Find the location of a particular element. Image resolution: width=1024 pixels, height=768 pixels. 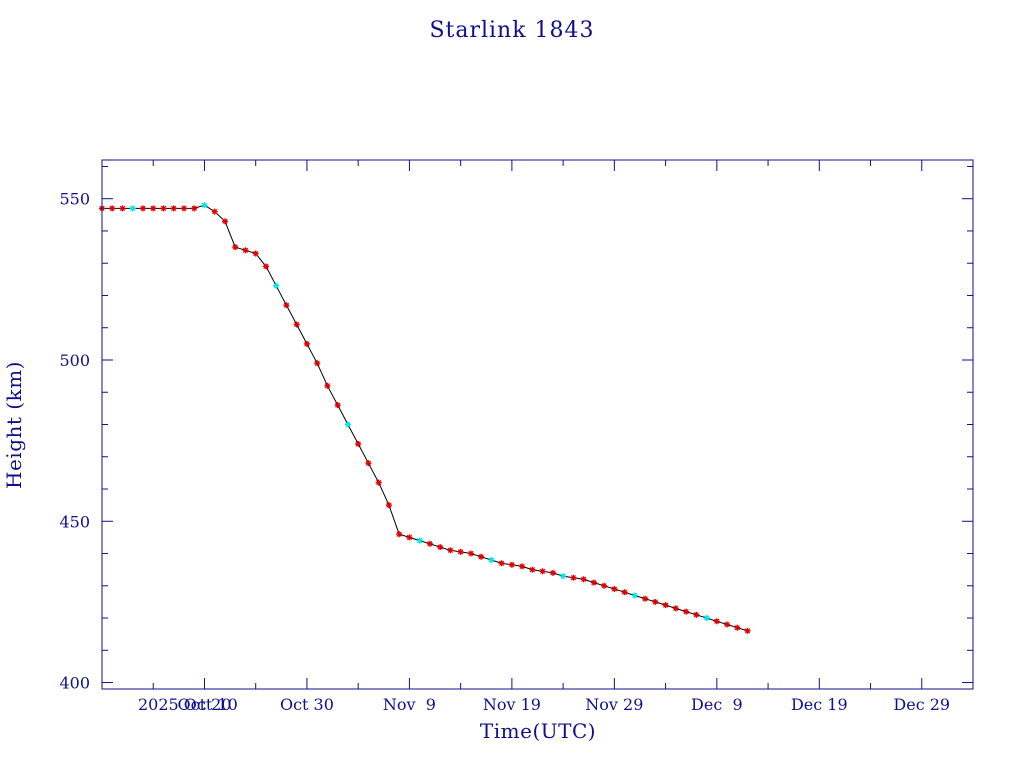

x-axis-title: Time(UTC) is located at coordinates (538, 731).